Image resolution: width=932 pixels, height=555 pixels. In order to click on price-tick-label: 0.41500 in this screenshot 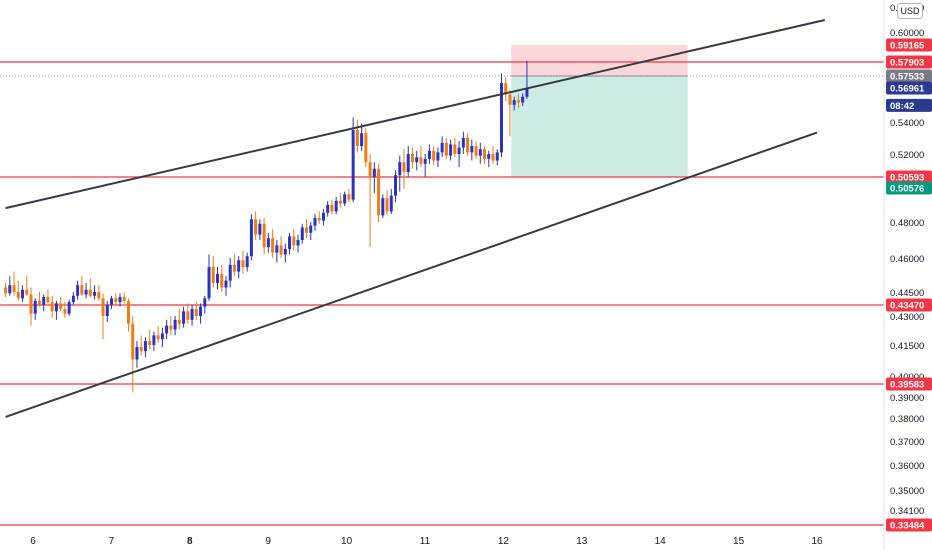, I will do `click(907, 346)`.